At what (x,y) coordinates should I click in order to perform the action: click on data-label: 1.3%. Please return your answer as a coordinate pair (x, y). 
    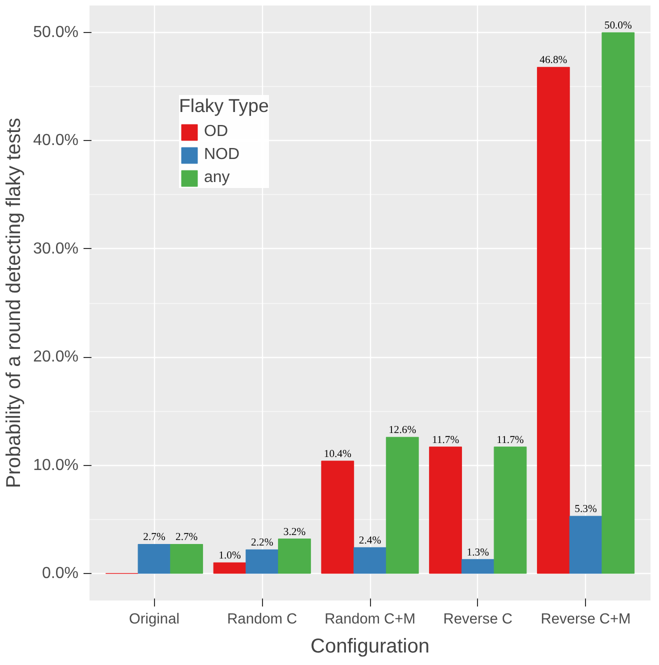
    Looking at the image, I should click on (478, 552).